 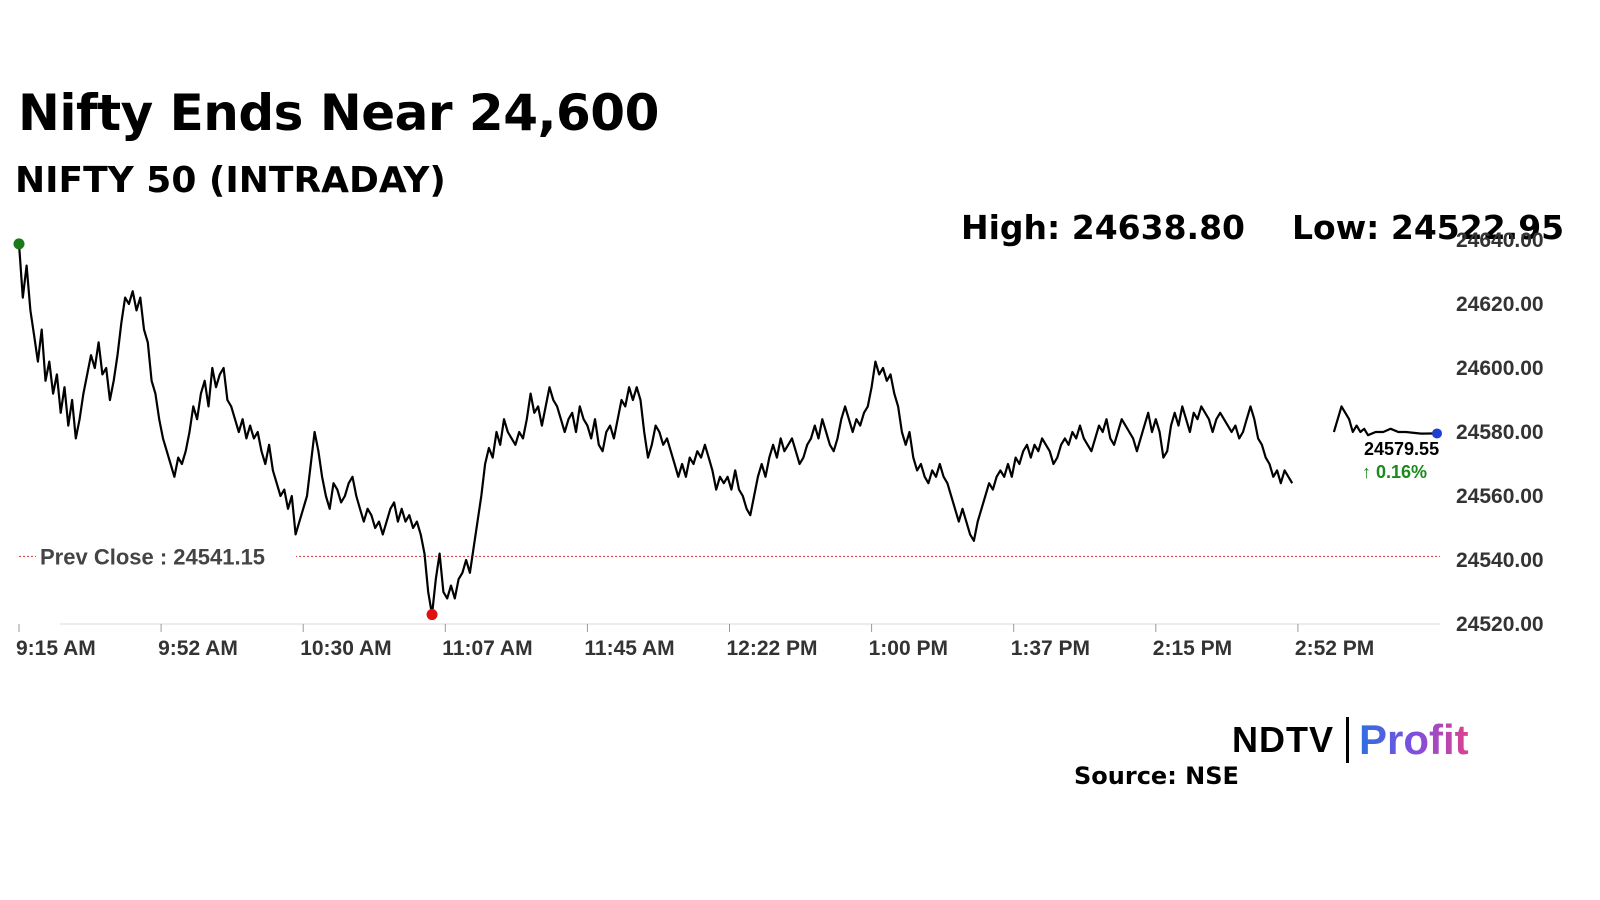 I want to click on x-tick-label: 10:30 AM, so click(x=345, y=648).